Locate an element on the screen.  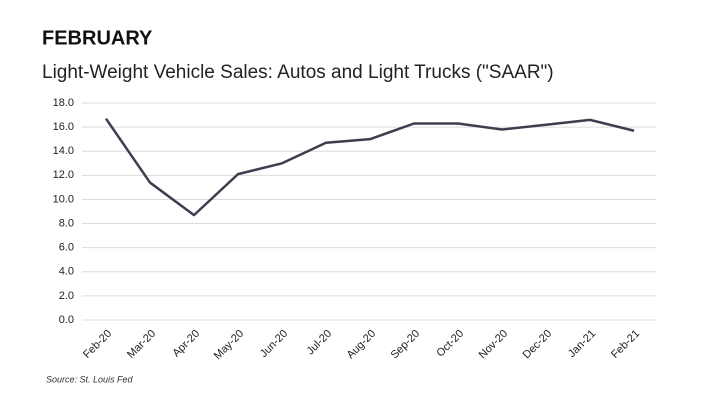
y-tick-label: 4.0 is located at coordinates (66, 272).